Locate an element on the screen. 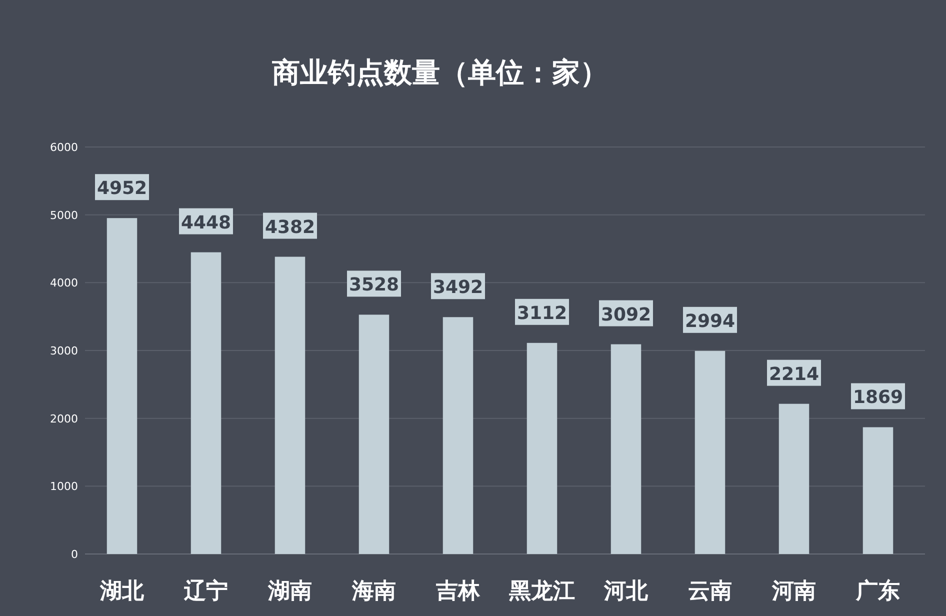 The height and width of the screenshot is (616, 946). x-tick-label: 广东 is located at coordinates (877, 591).